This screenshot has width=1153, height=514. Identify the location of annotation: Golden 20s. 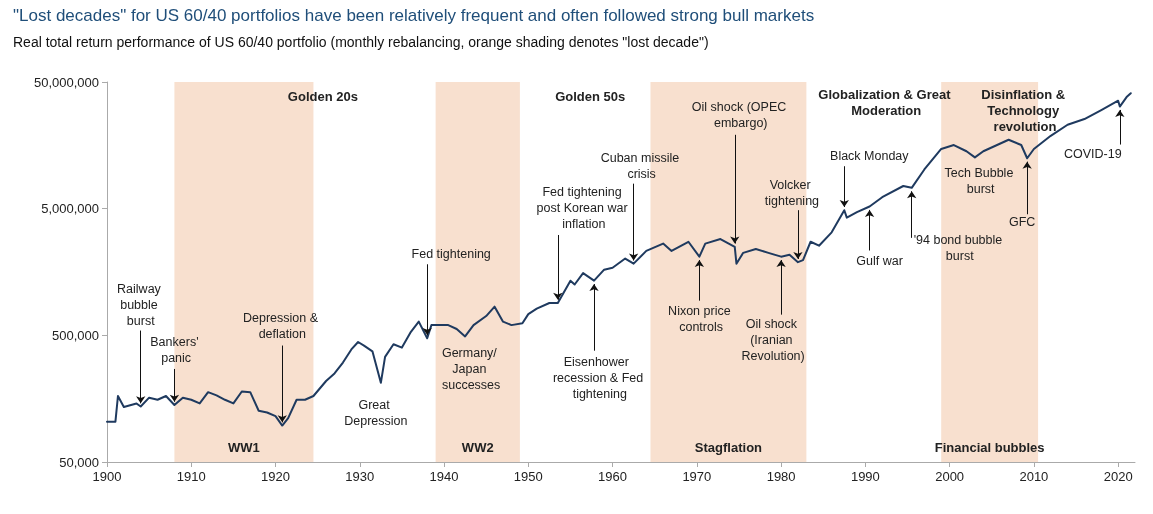
(322, 96).